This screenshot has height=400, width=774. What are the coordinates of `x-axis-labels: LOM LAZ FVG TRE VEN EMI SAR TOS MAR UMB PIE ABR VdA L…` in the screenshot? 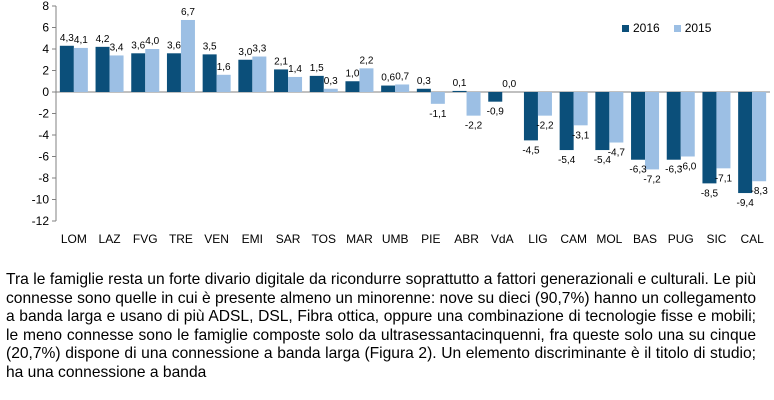 It's located at (412, 239).